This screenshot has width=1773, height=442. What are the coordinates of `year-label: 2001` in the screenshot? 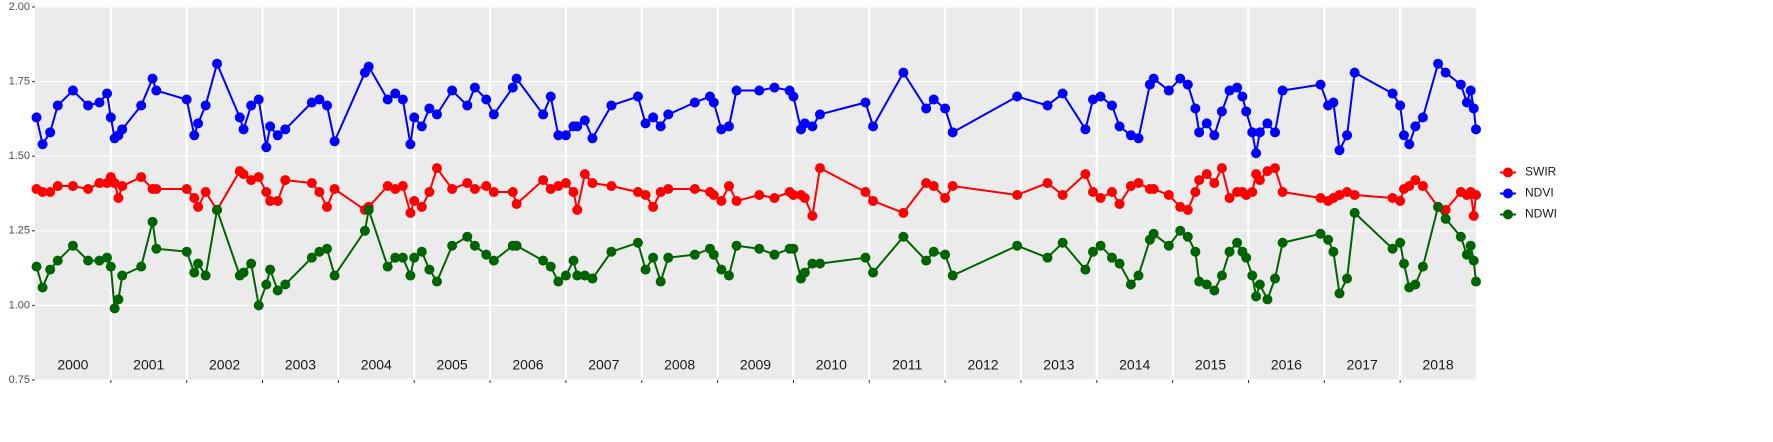 It's located at (148, 365).